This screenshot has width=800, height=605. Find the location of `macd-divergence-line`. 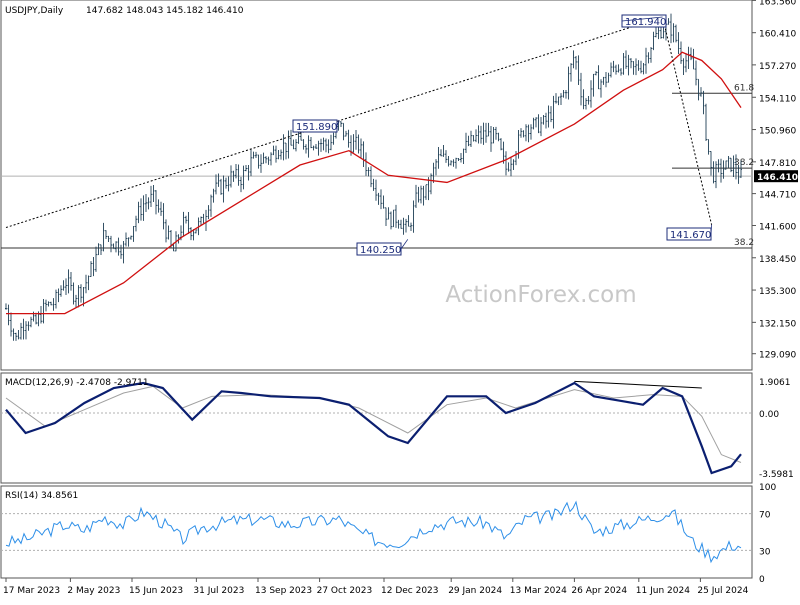

macd-divergence-line is located at coordinates (638, 384).